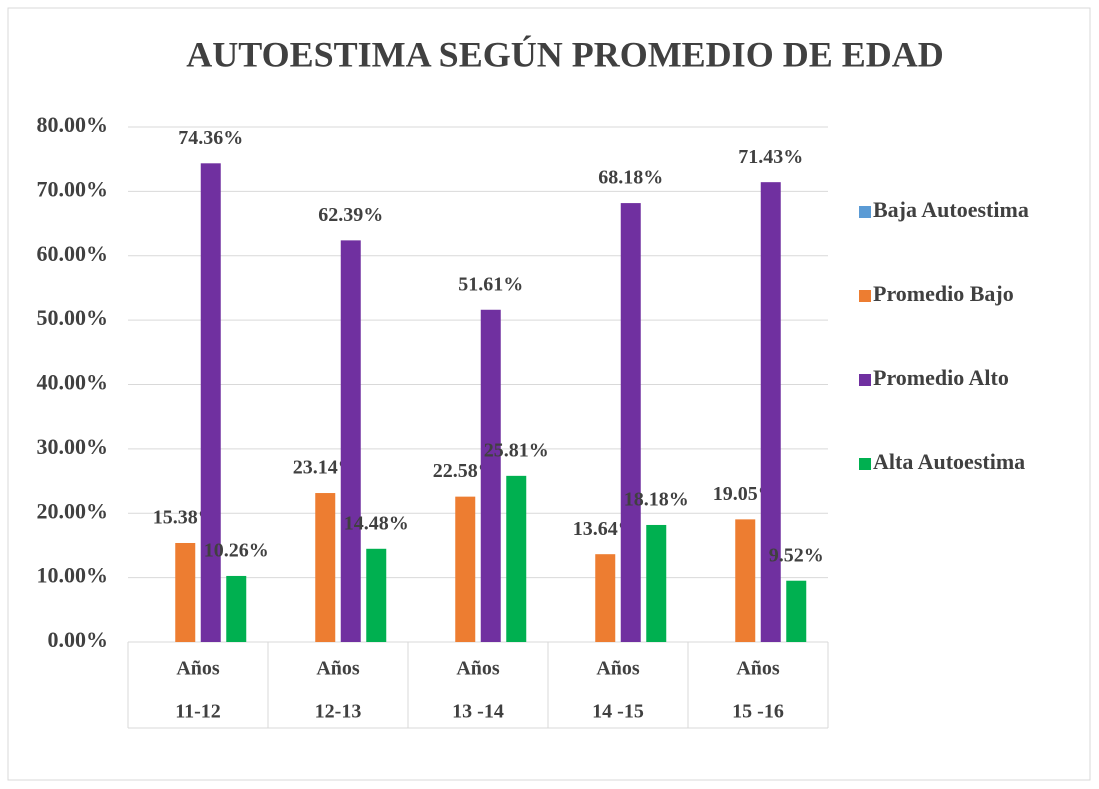  What do you see at coordinates (796, 555) in the screenshot?
I see `data-label: 9.52%` at bounding box center [796, 555].